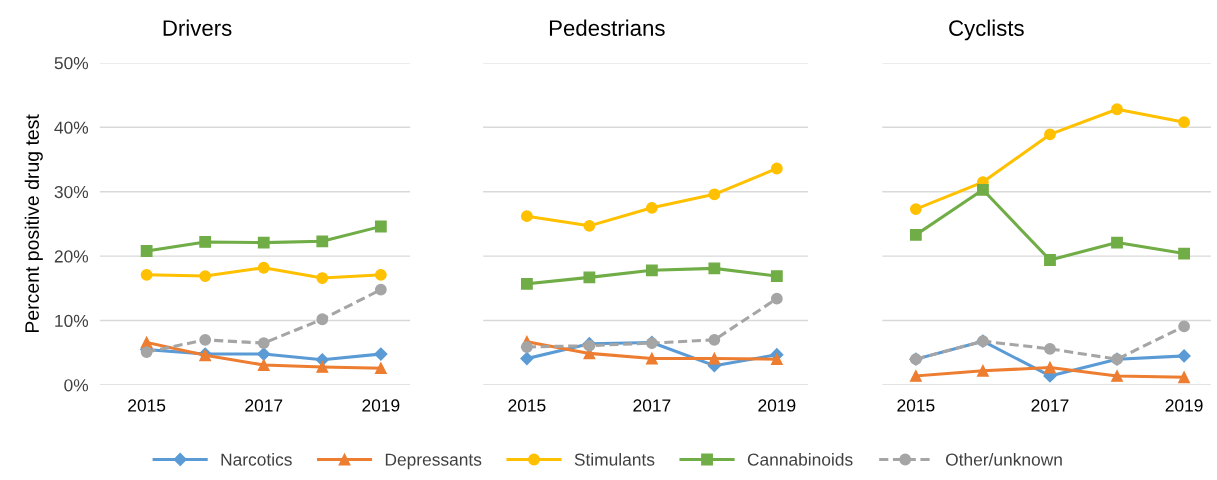 The width and height of the screenshot is (1217, 480). What do you see at coordinates (197, 27) in the screenshot?
I see `chart-title: Drivers` at bounding box center [197, 27].